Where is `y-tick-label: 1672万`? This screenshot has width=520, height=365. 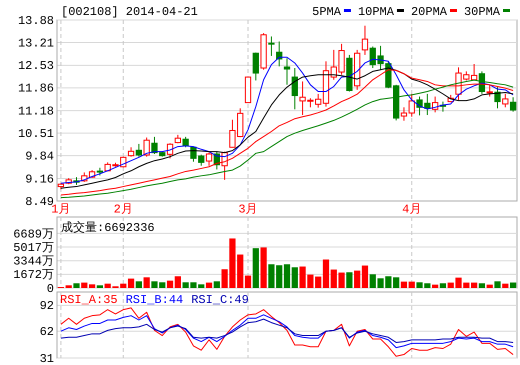
y-tick-label: 1672万 is located at coordinates (33, 275).